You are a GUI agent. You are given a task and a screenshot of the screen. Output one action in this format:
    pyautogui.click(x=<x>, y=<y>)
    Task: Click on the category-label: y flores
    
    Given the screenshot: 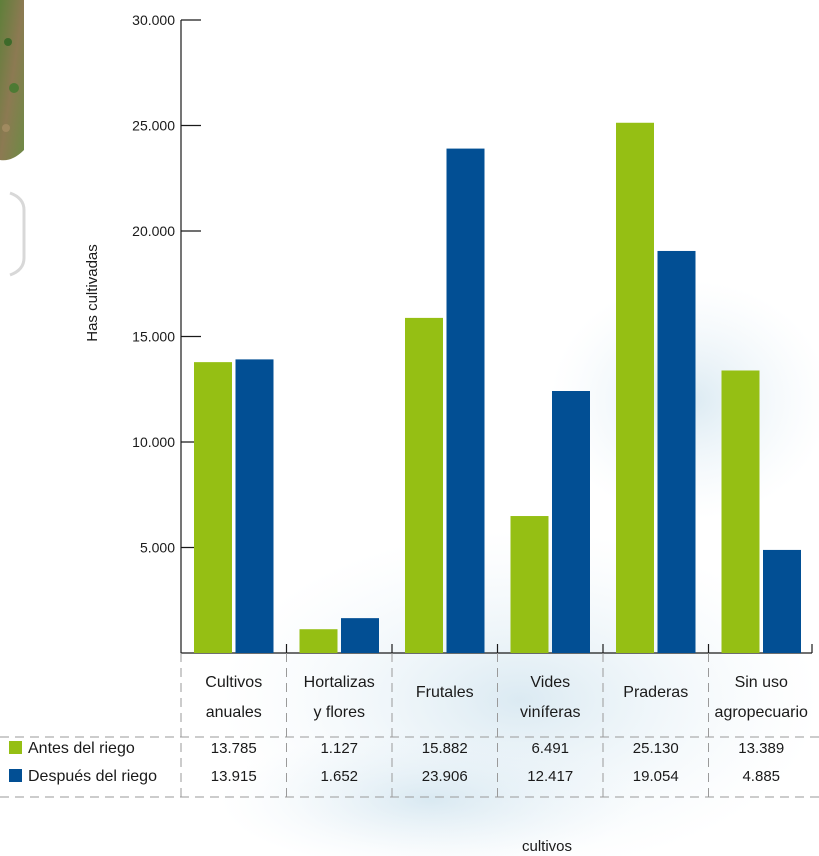 What is the action you would take?
    pyautogui.click(x=339, y=712)
    